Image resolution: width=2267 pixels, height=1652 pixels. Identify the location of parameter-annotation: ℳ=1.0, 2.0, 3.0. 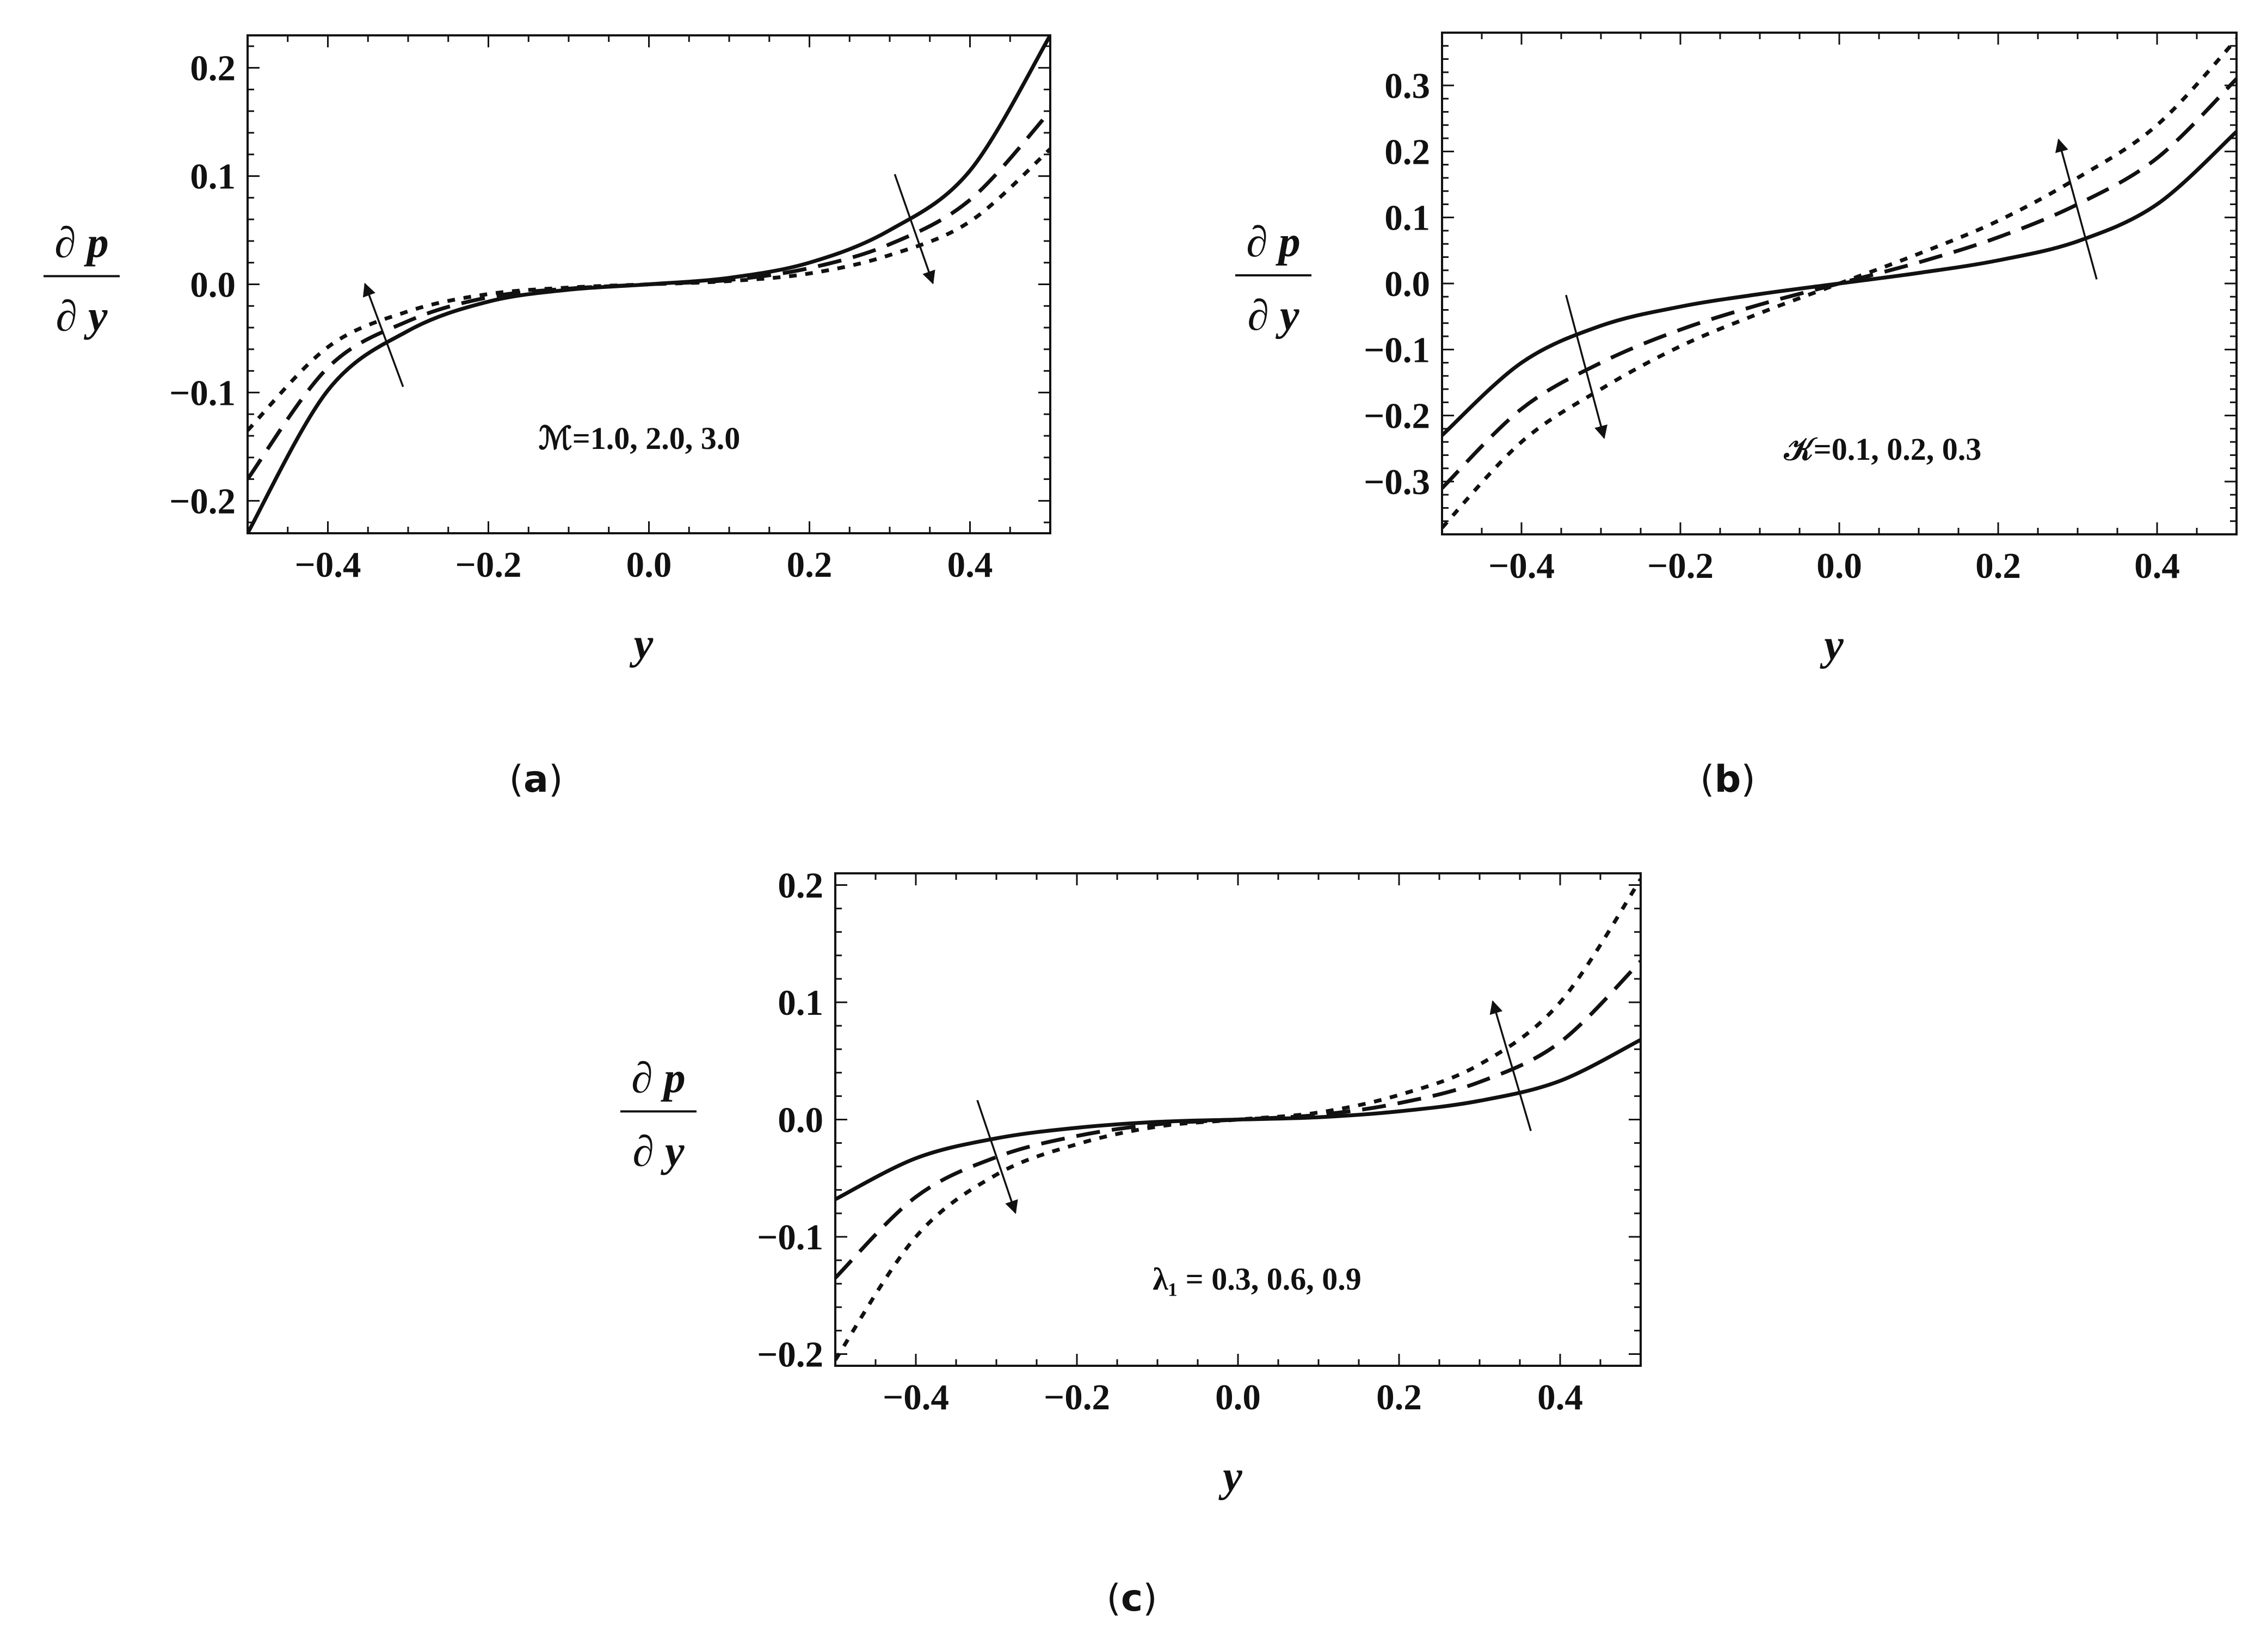
(640, 439).